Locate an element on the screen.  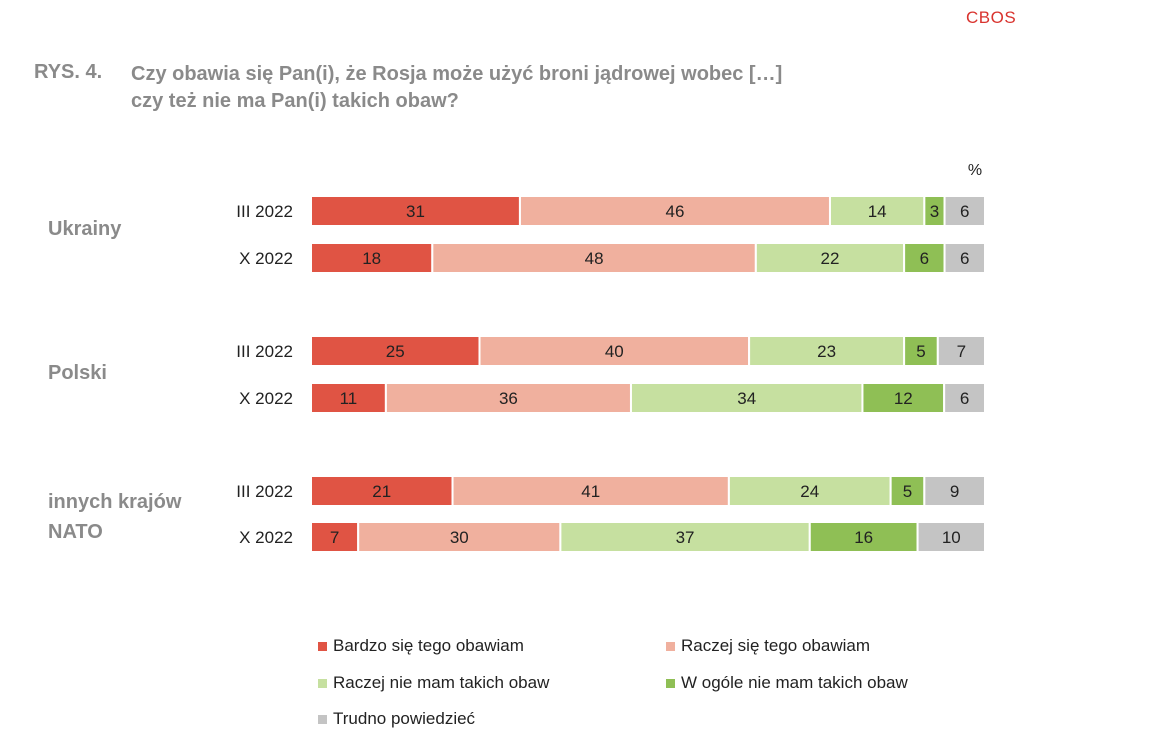
data-label: 24 is located at coordinates (809, 491).